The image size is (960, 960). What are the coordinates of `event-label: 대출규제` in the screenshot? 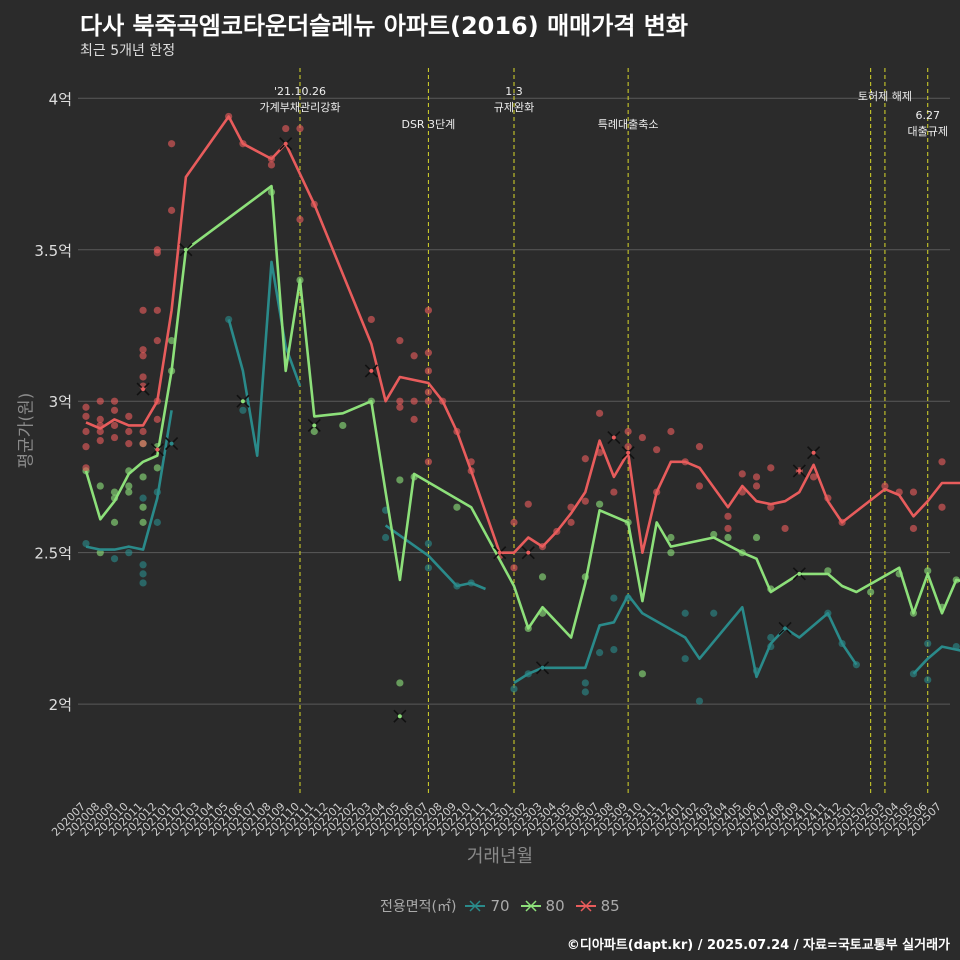 It's located at (927, 131).